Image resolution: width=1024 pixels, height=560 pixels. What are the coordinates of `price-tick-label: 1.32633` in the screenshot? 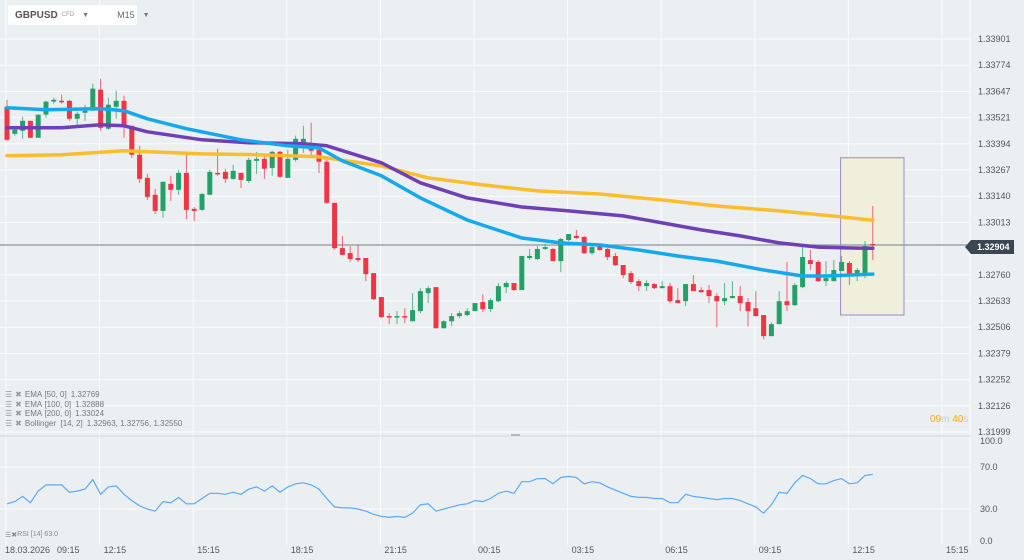 It's located at (994, 301).